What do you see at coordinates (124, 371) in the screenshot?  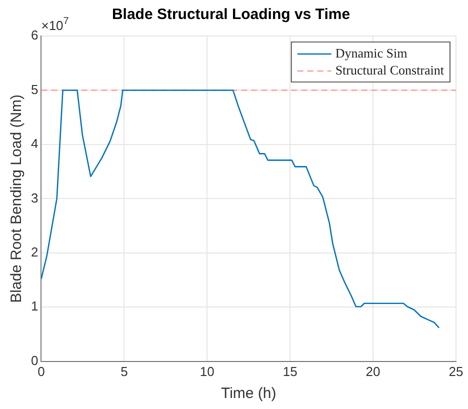 I see `x-tick-label: 5` at bounding box center [124, 371].